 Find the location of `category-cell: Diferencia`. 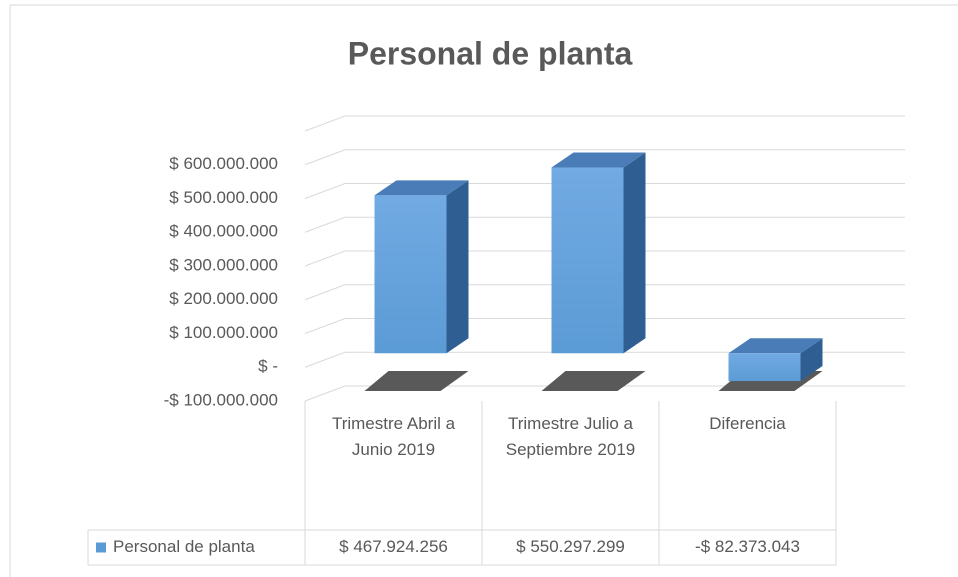

category-cell: Diferencia is located at coordinates (747, 423).